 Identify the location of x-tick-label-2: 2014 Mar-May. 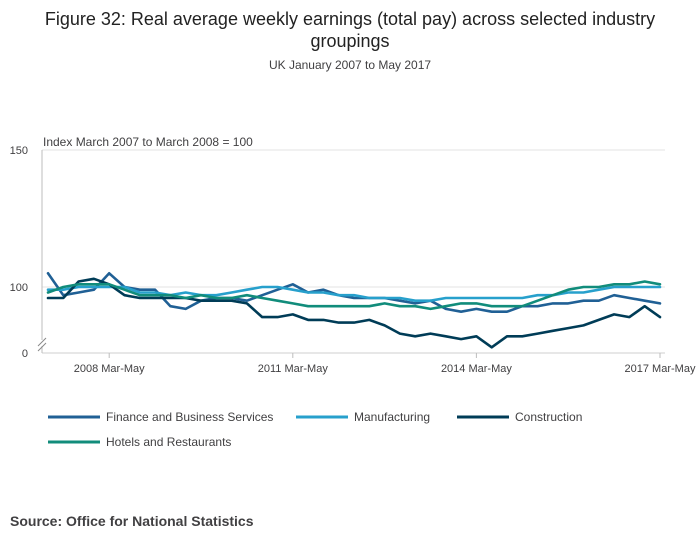
(476, 369).